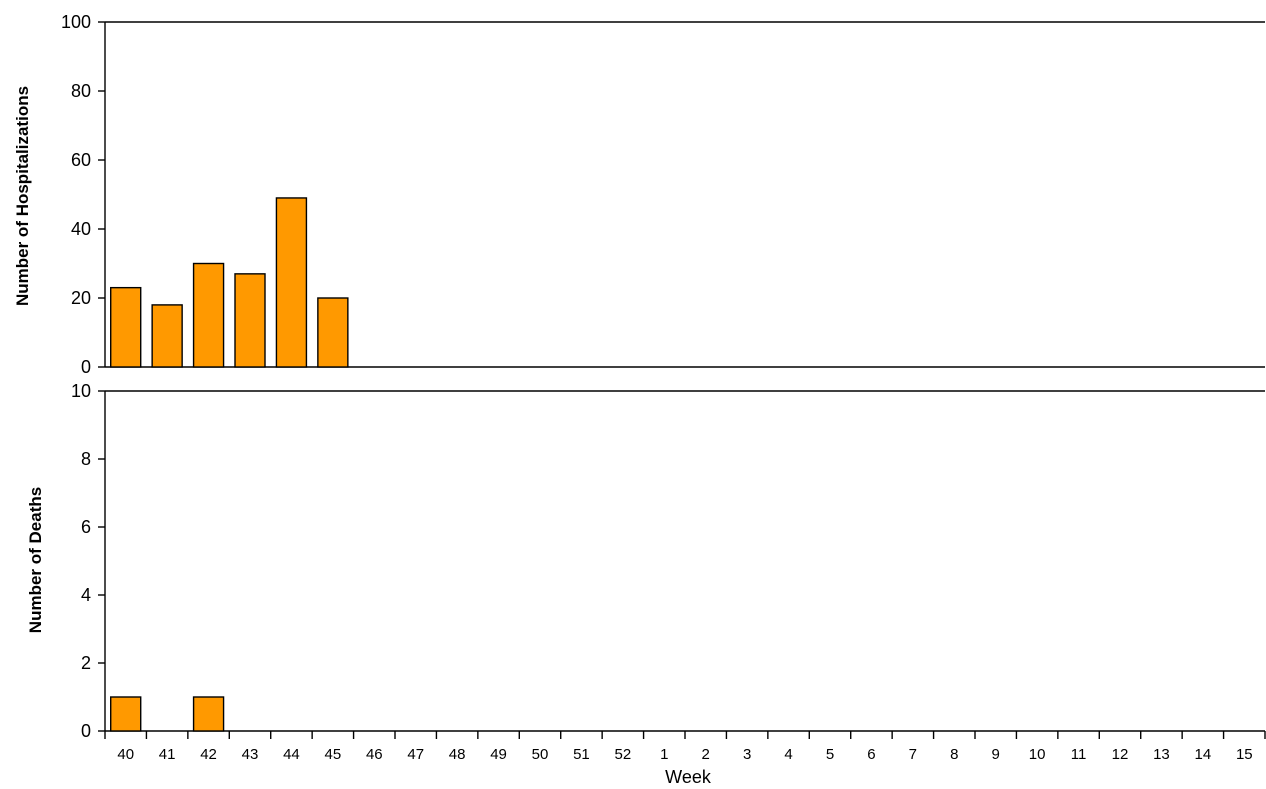 The image size is (1266, 789). Describe the element at coordinates (788, 754) in the screenshot. I see `x-tick-label-week-4: 4` at that location.